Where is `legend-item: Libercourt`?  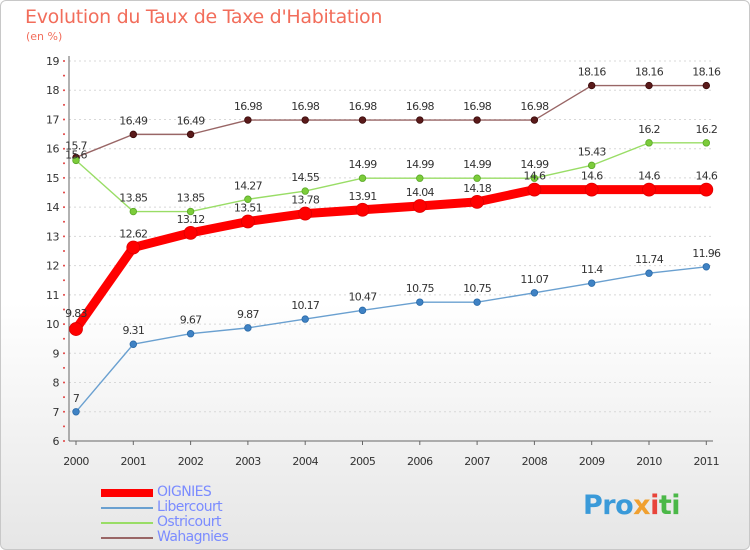 legend-item: Libercourt is located at coordinates (164, 507).